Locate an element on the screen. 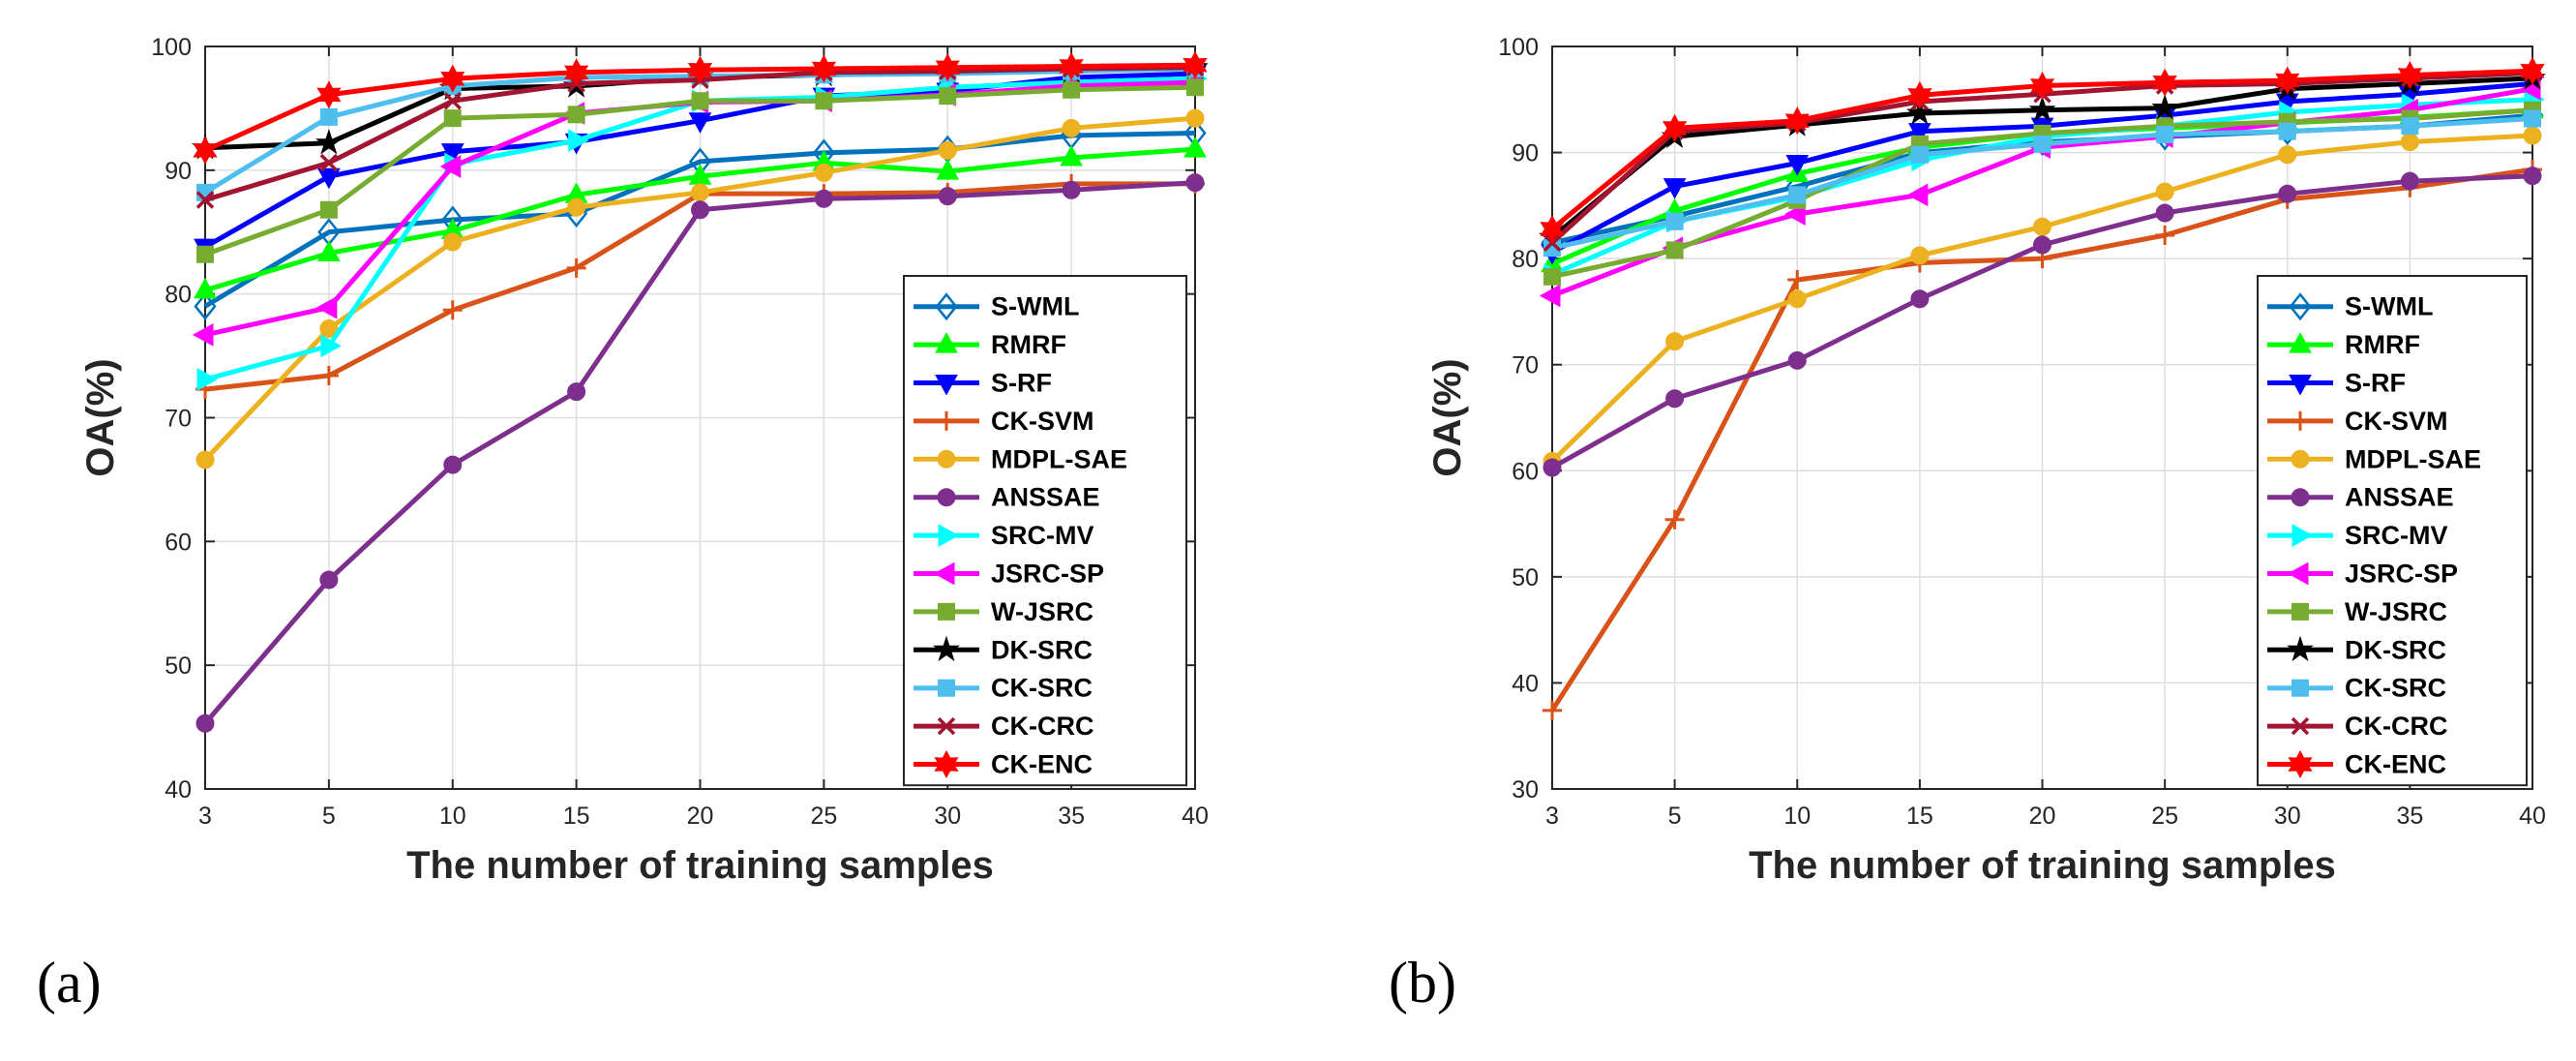 The height and width of the screenshot is (1061, 2576). legend-entry-mdpl-sae: MDPL-SAE is located at coordinates (2374, 458).